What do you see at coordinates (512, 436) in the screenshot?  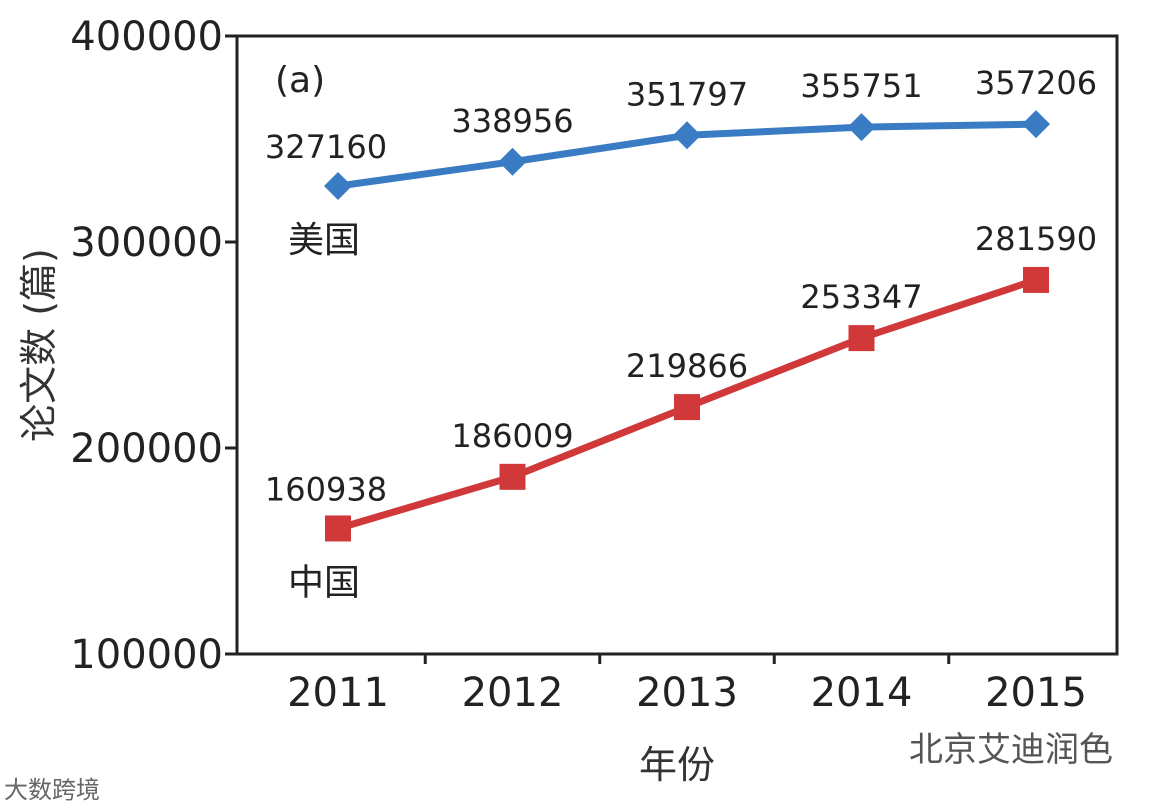 I see `data-label: 186009` at bounding box center [512, 436].